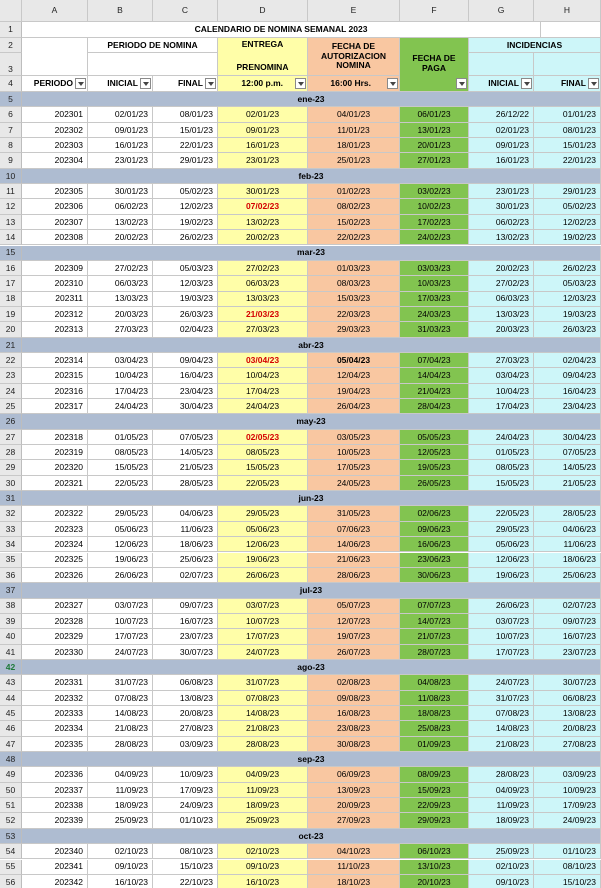 This screenshot has width=601, height=888. I want to click on inc-final-cell: 01/10/23, so click(567, 852).